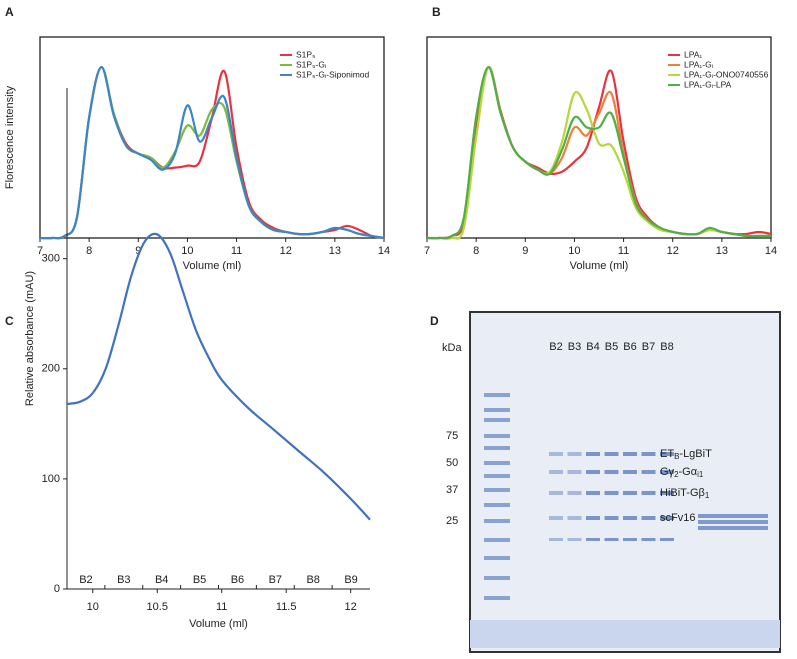 Image resolution: width=797 pixels, height=659 pixels. What do you see at coordinates (9, 321) in the screenshot?
I see `panel-label: C` at bounding box center [9, 321].